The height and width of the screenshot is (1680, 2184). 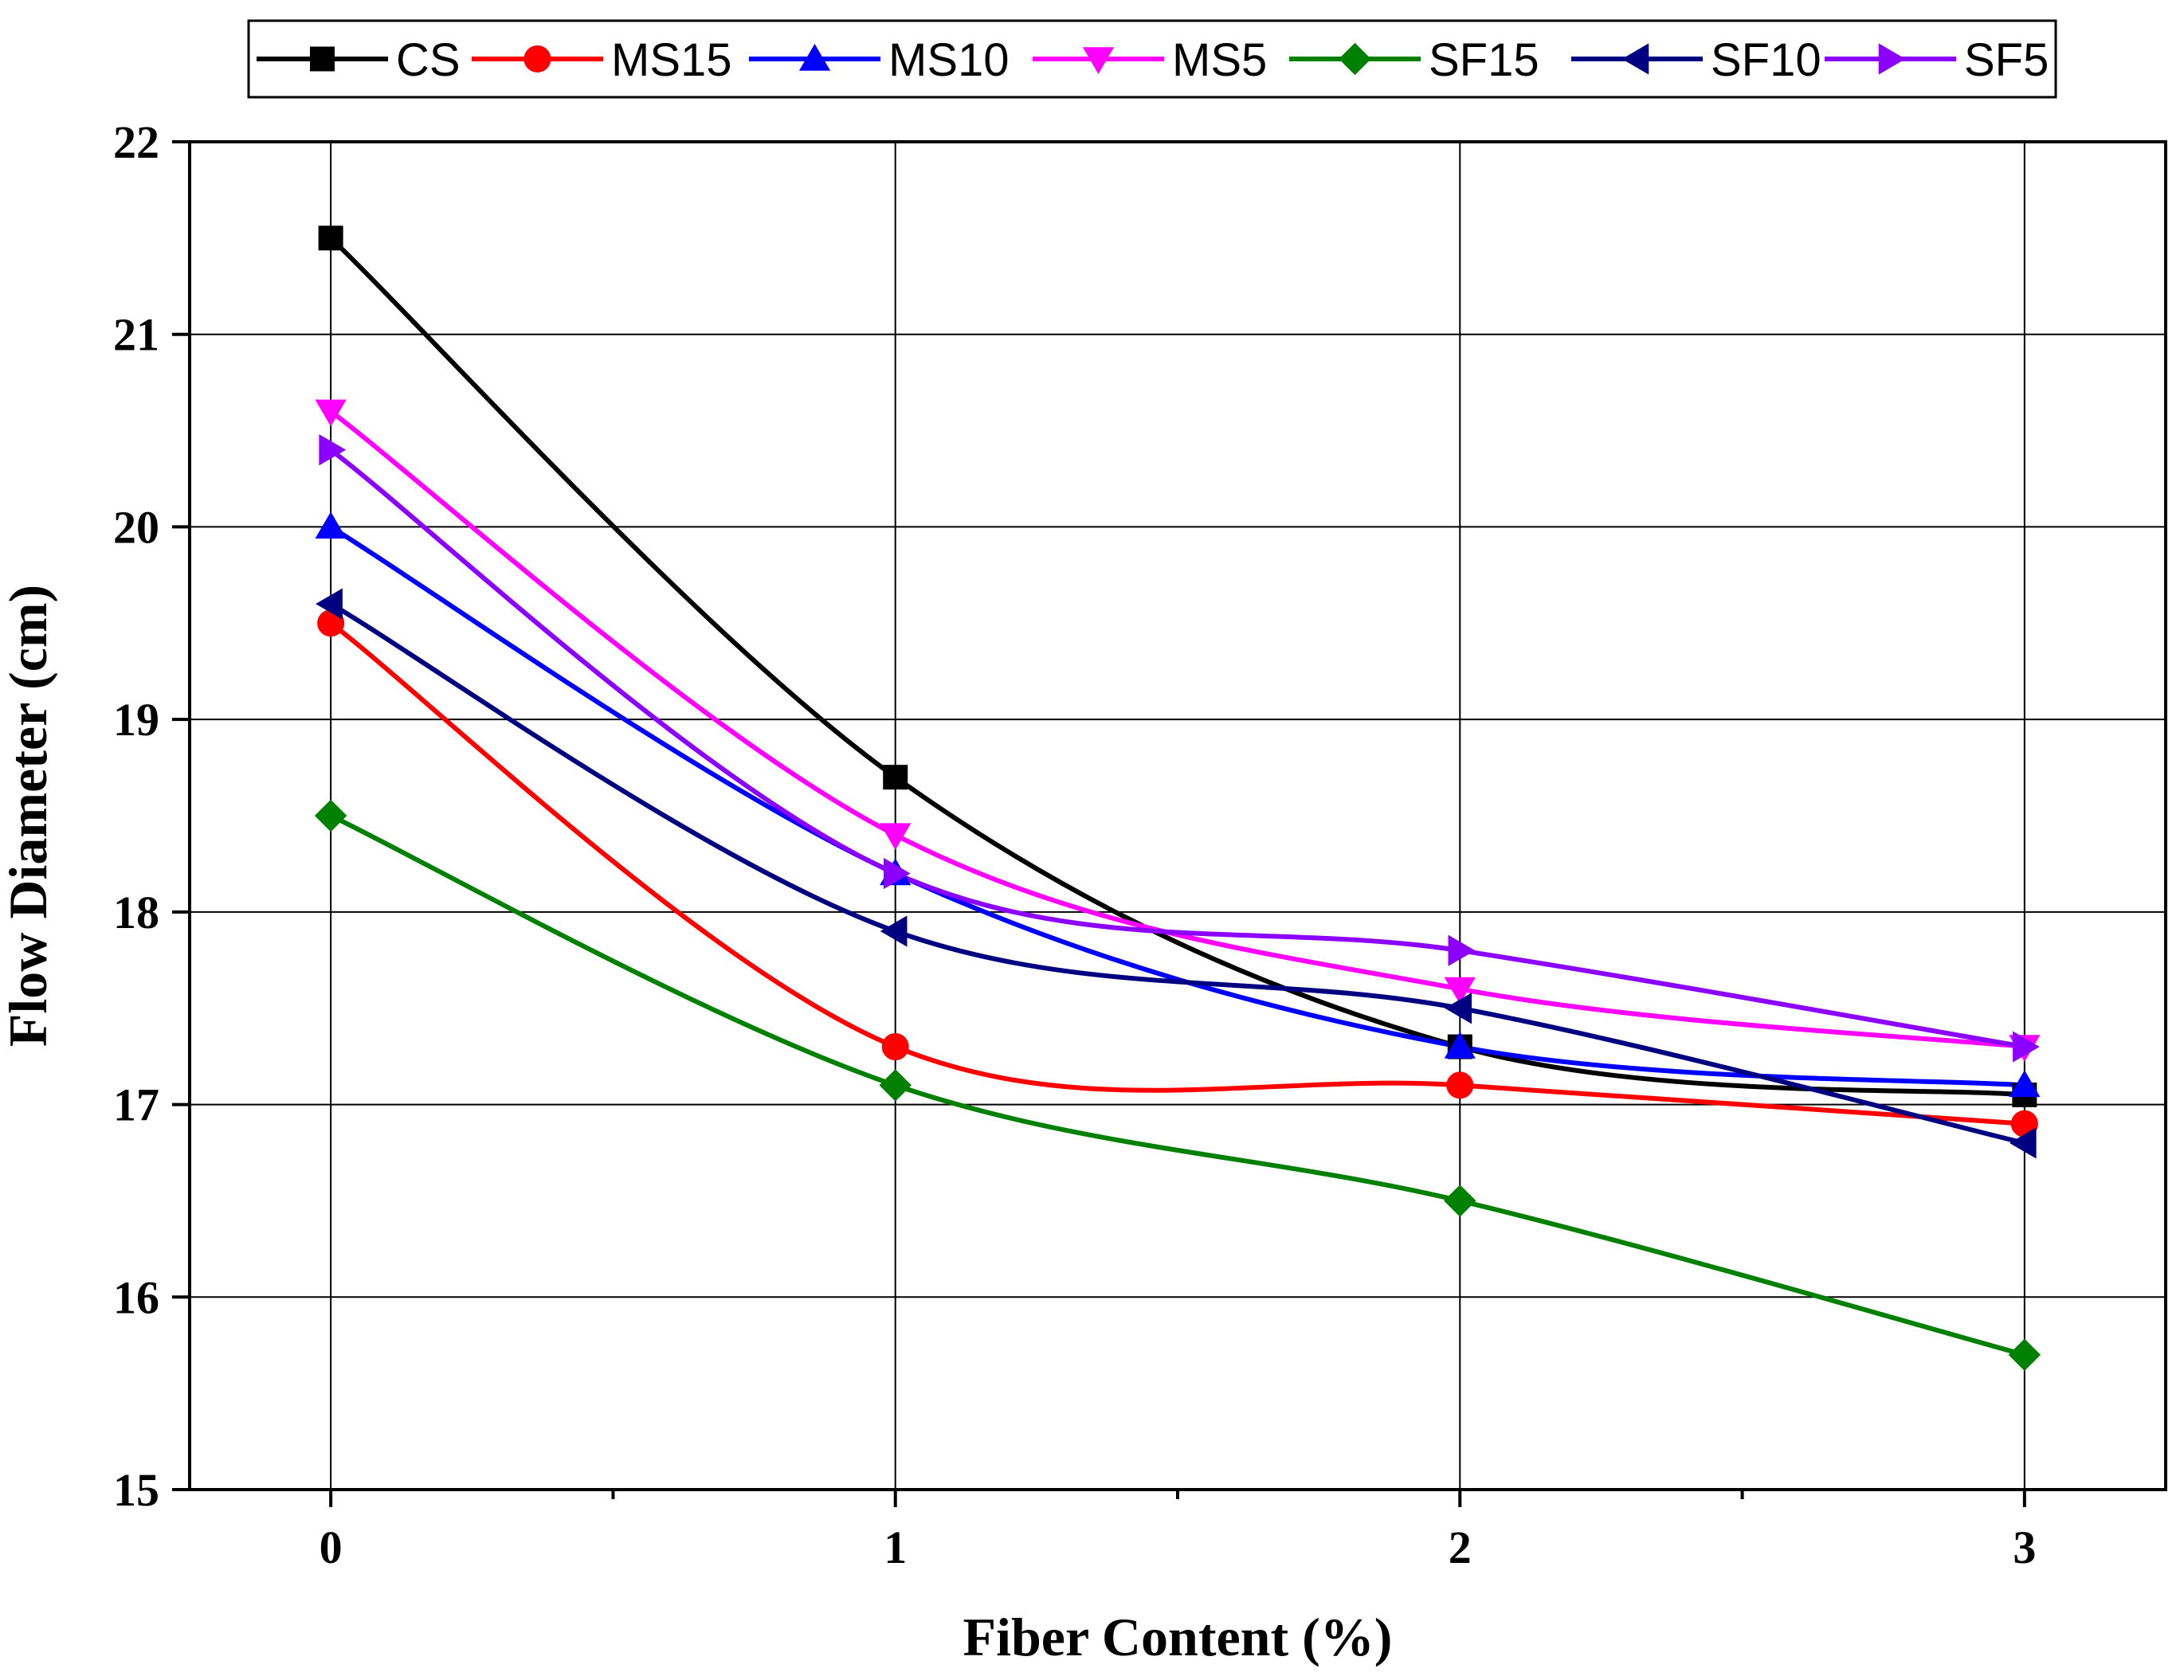 What do you see at coordinates (949, 60) in the screenshot?
I see `legend-label-ms10: MS10` at bounding box center [949, 60].